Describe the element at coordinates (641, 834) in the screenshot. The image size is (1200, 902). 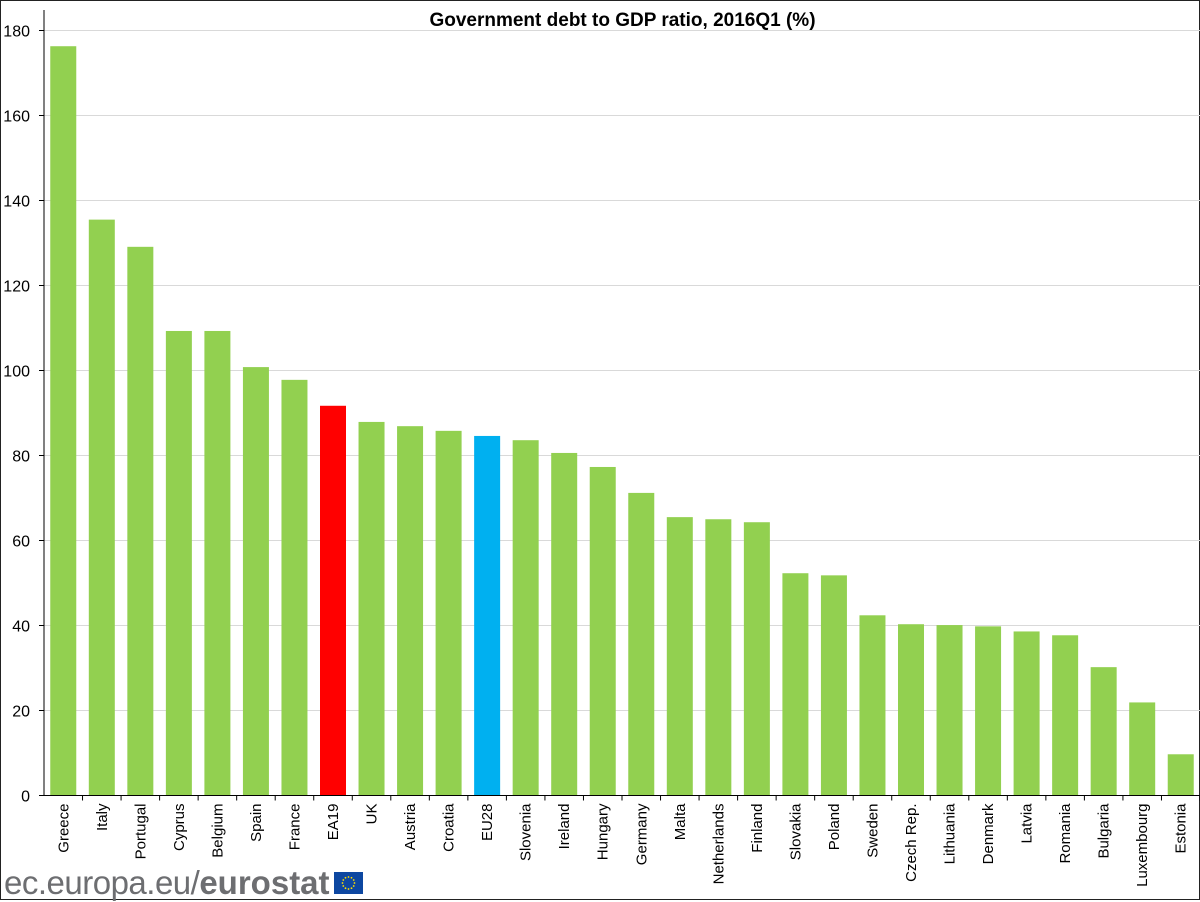
I see `x-tick-label: Germany` at that location.